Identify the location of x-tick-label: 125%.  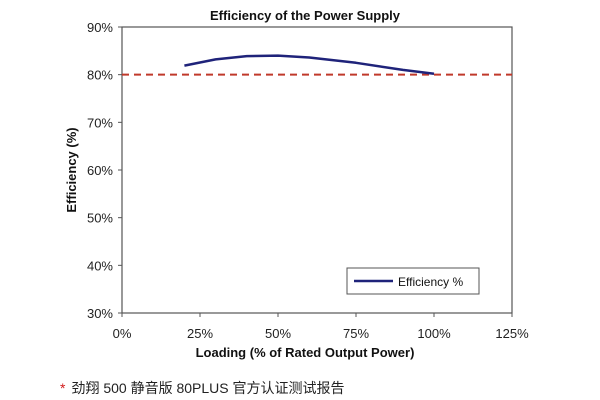
(512, 333).